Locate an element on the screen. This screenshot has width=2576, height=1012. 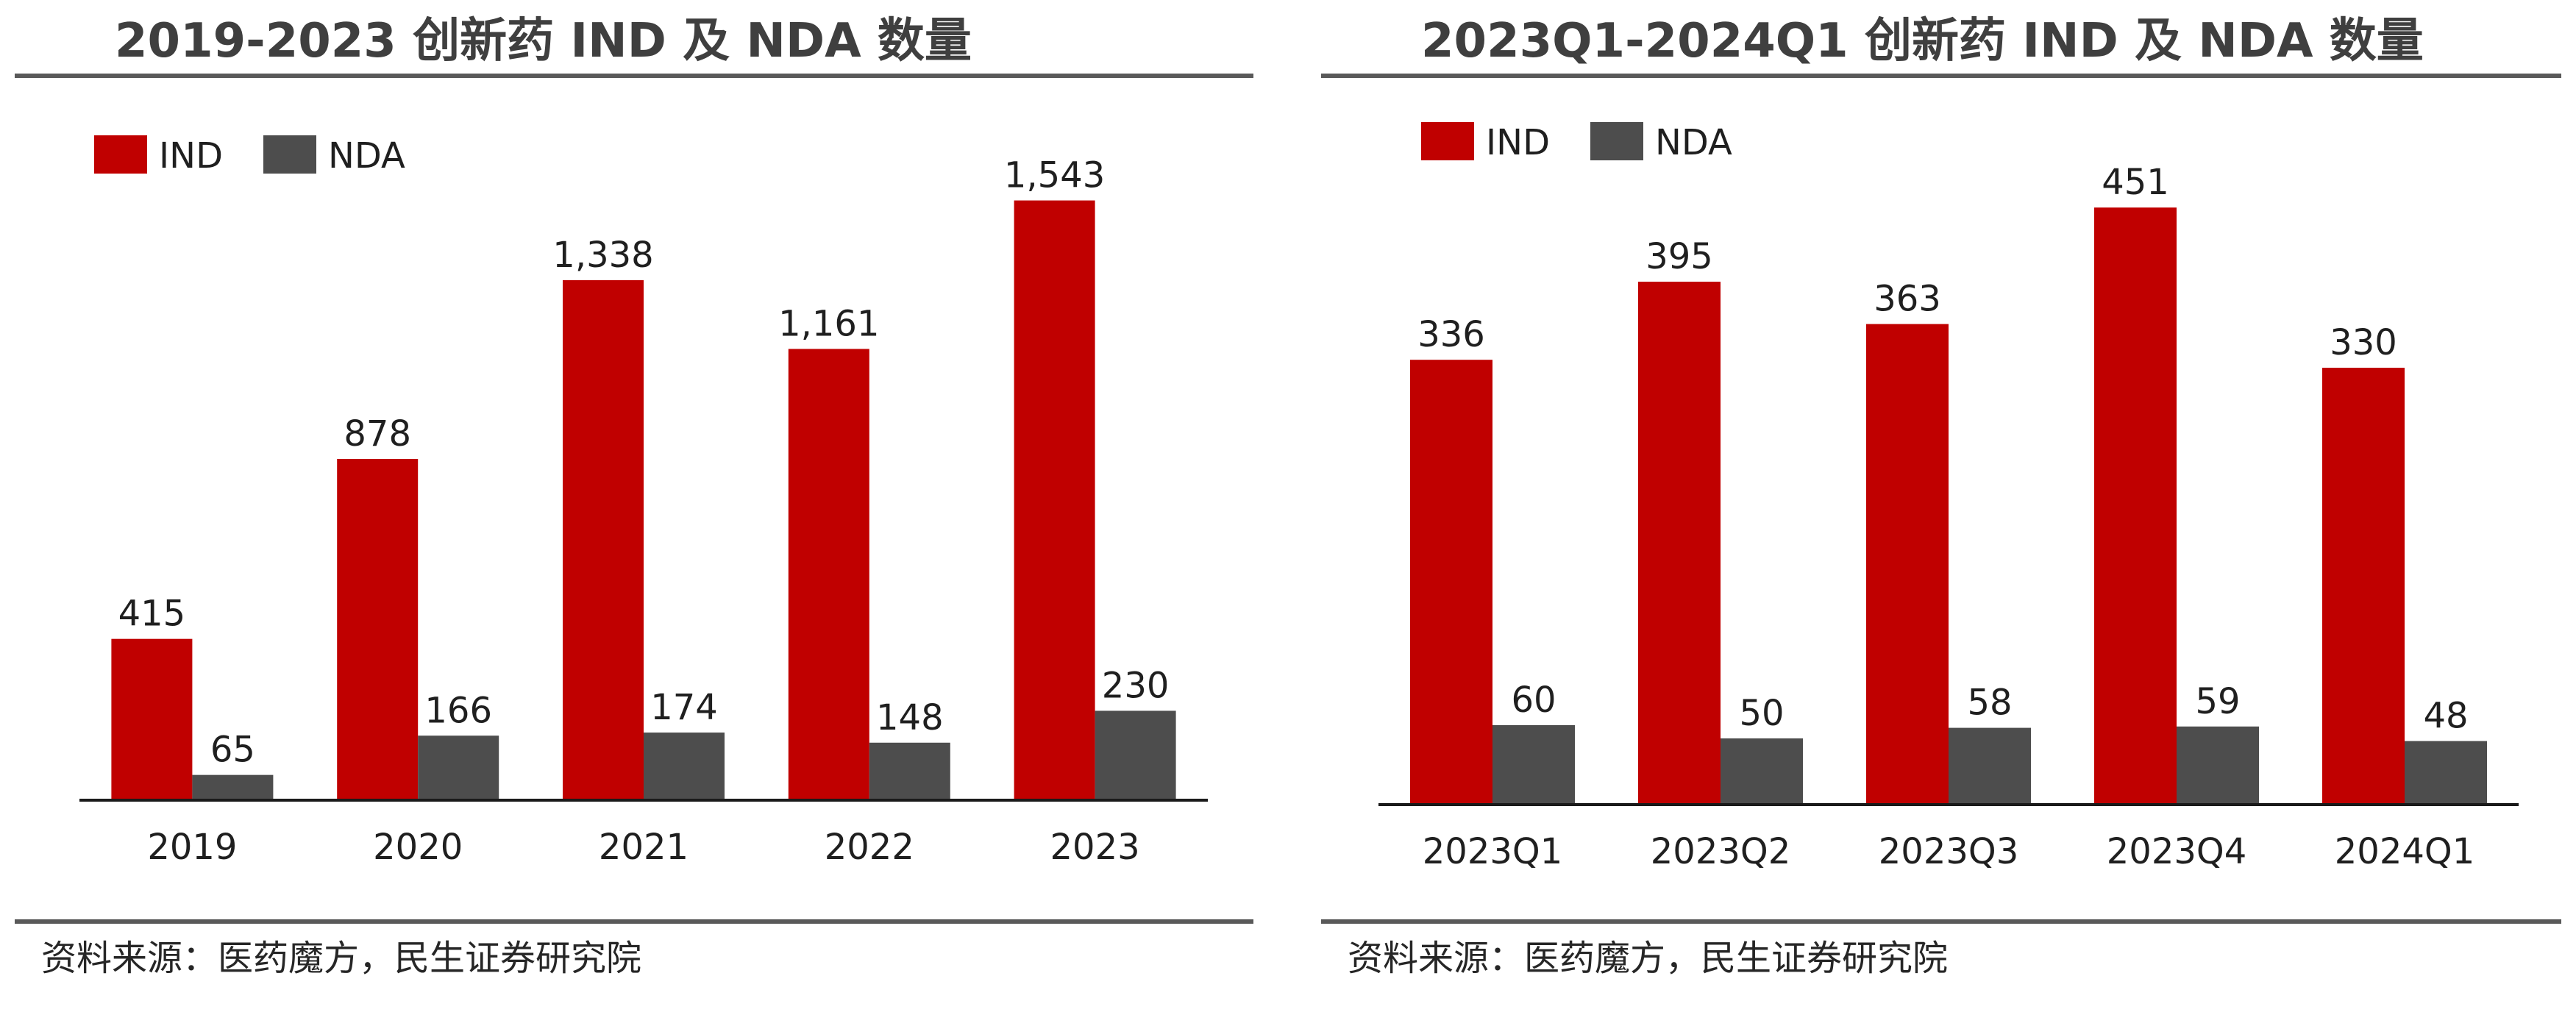
data-label-ind-2022: 1,161 is located at coordinates (828, 323).